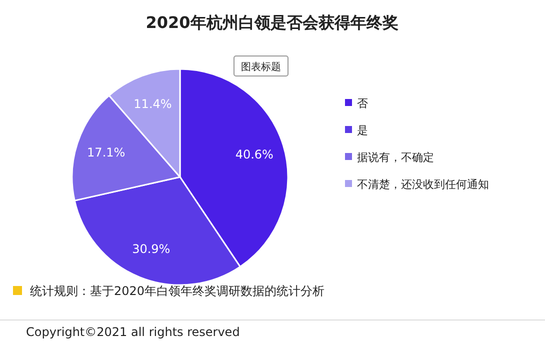 The image size is (545, 346). What do you see at coordinates (395, 157) in the screenshot?
I see `legend-label: 据说有，不确定` at bounding box center [395, 157].